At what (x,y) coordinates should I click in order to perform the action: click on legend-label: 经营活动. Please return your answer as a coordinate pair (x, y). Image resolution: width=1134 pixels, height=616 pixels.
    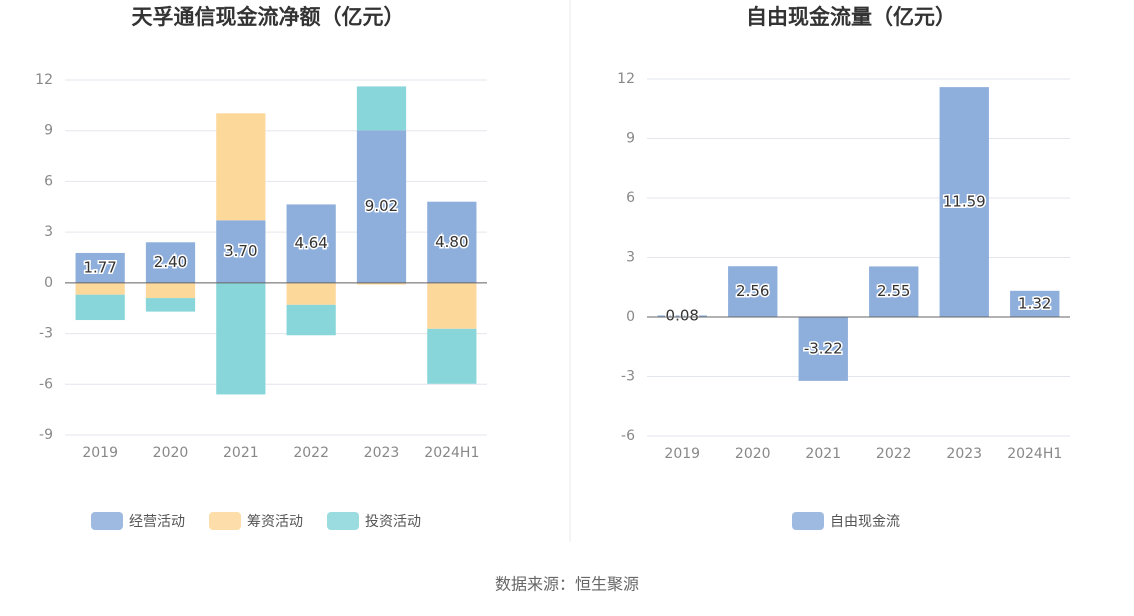
    Looking at the image, I should click on (157, 522).